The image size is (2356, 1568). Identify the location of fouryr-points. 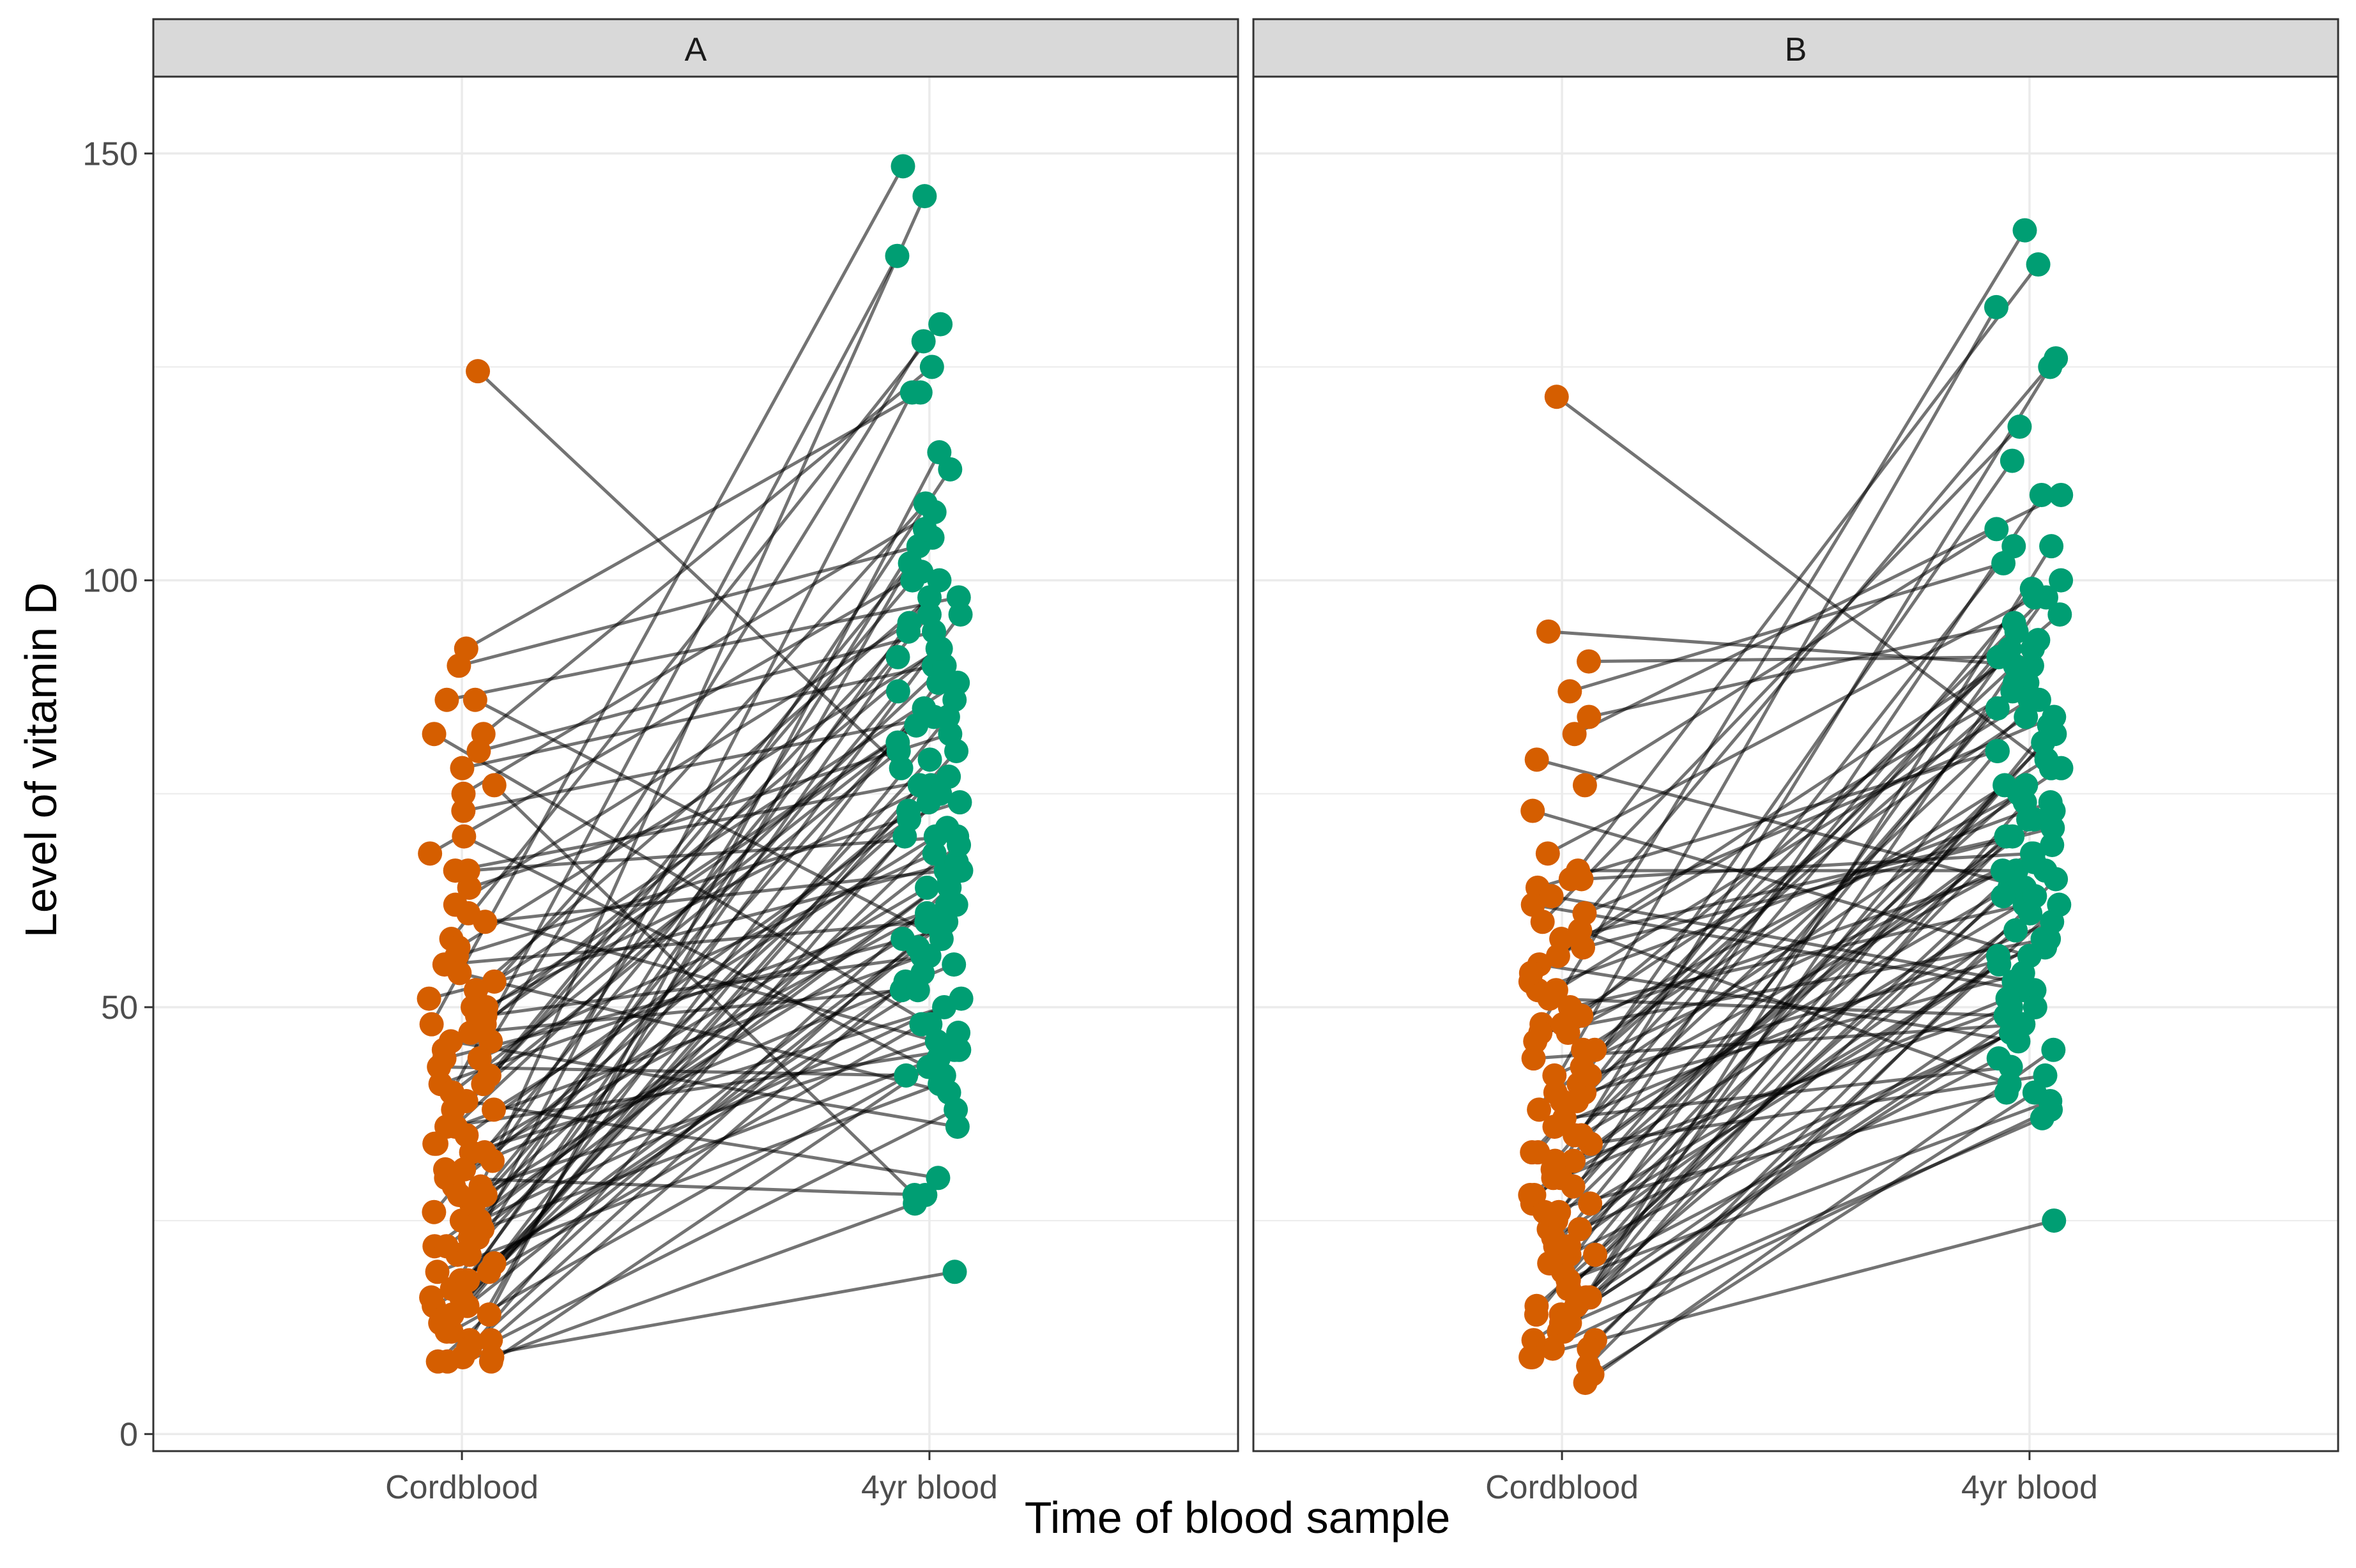
(2029, 725).